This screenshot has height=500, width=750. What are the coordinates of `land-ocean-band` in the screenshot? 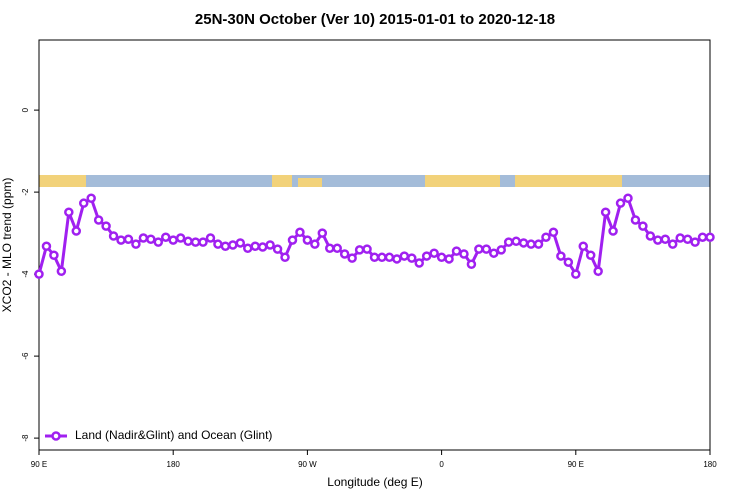 It's located at (374, 181).